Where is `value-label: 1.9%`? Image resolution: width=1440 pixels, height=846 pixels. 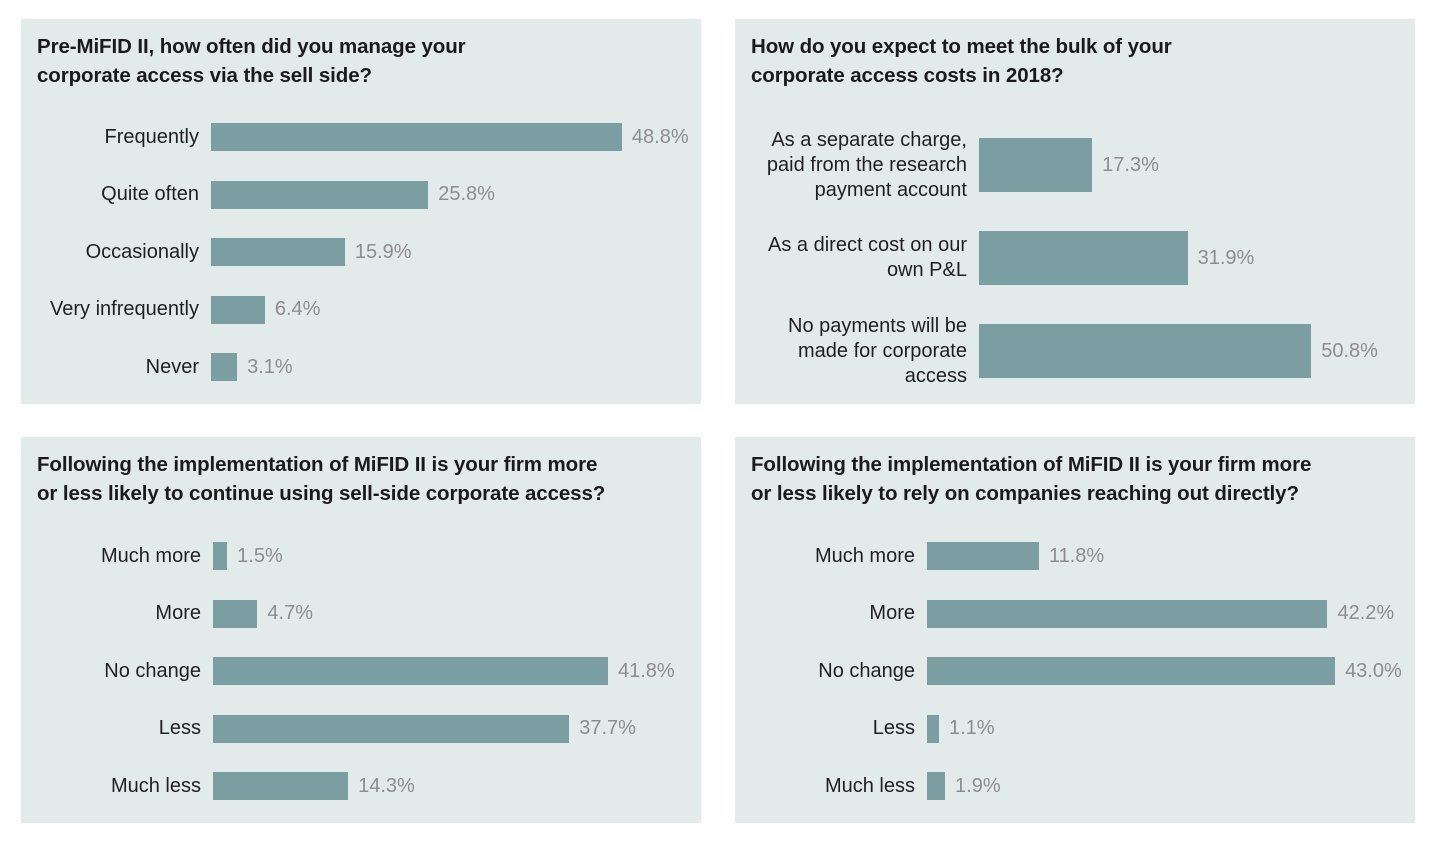
value-label: 1.9% is located at coordinates (978, 785).